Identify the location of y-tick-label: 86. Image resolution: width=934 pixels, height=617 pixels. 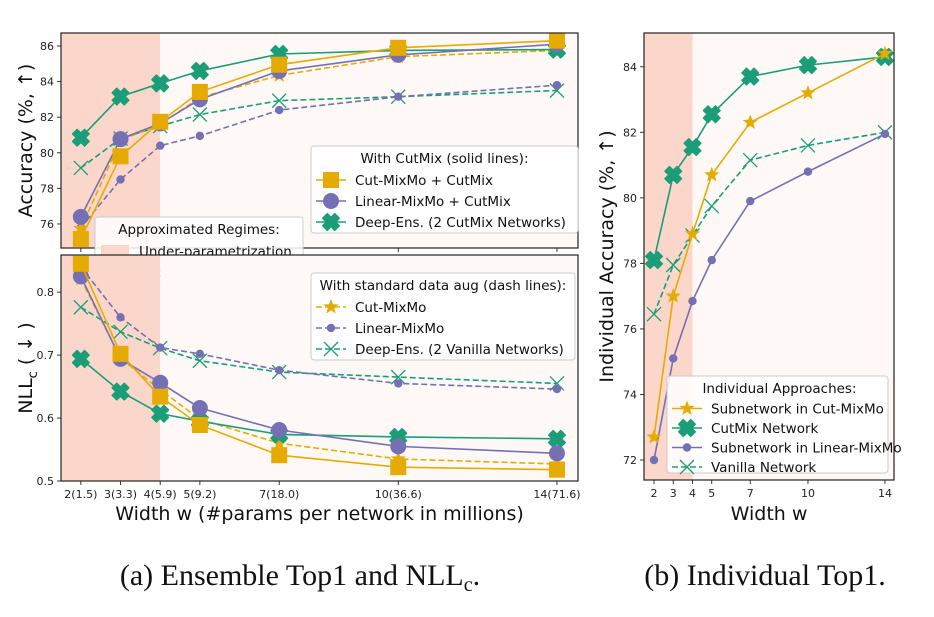
(47, 46).